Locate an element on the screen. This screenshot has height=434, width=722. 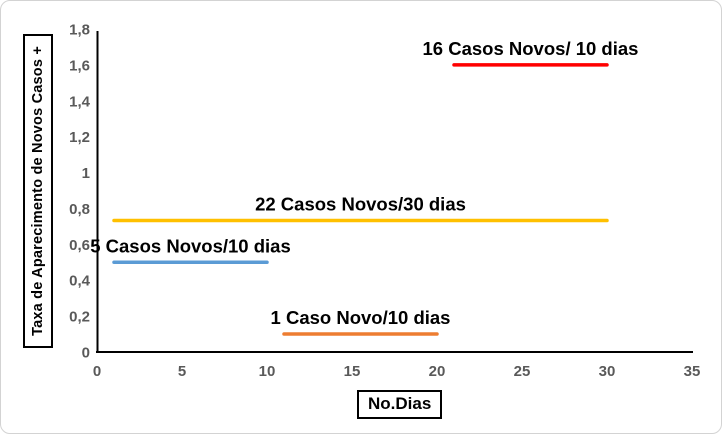
x-tick-label: 5 is located at coordinates (182, 371).